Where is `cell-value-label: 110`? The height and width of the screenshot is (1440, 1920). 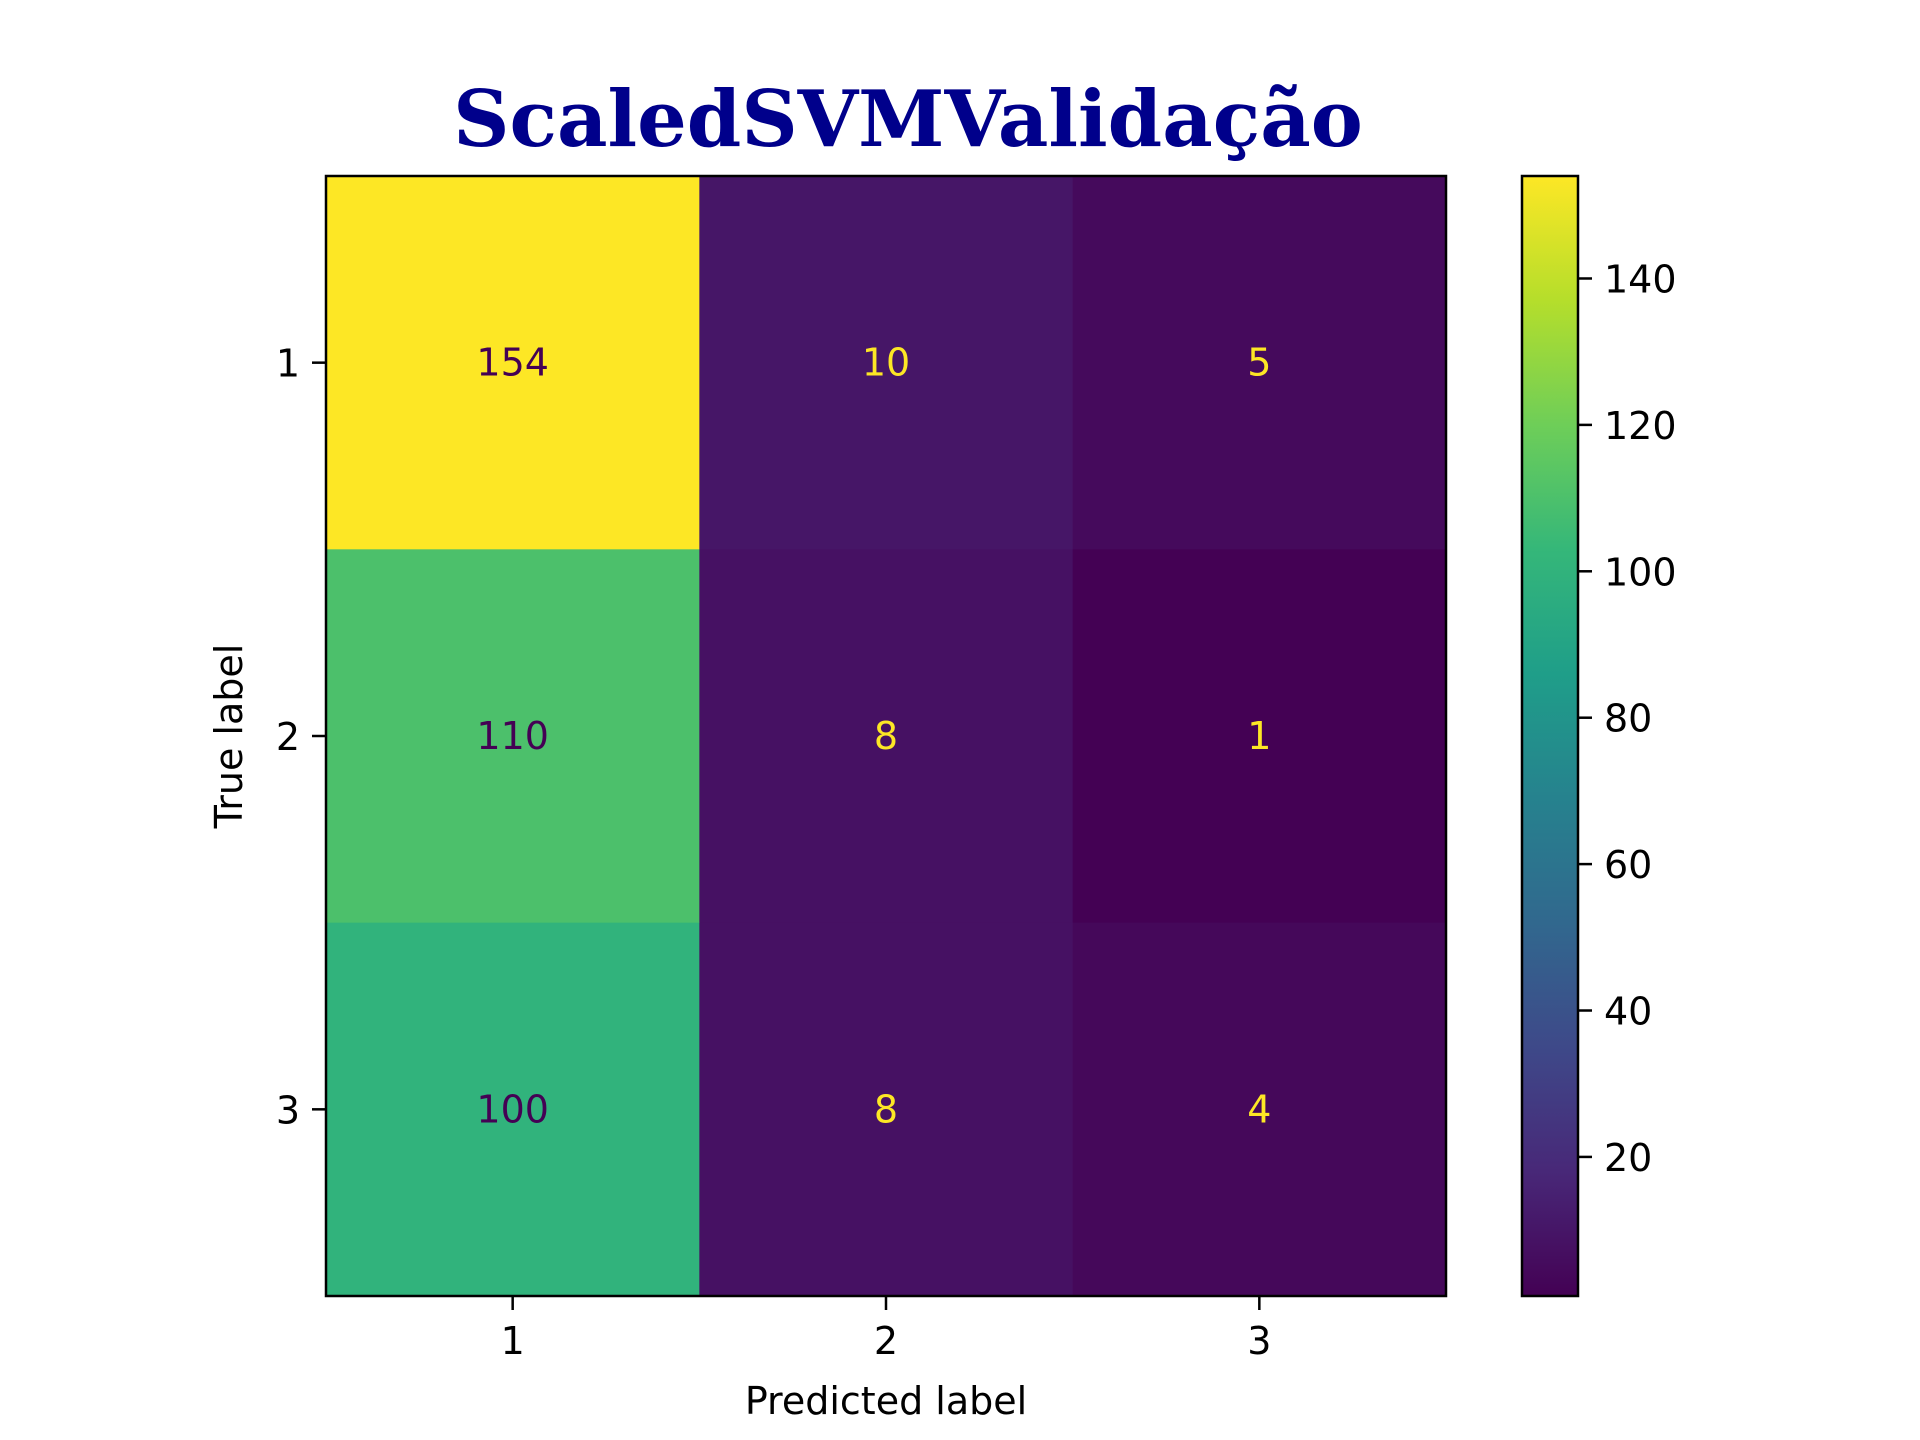 cell-value-label: 110 is located at coordinates (512, 736).